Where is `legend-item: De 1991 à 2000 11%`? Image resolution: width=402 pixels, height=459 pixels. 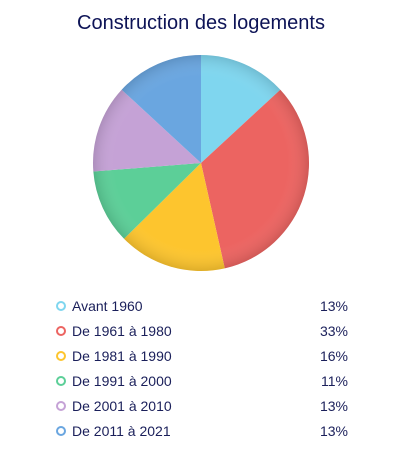 legend-item: De 1991 à 2000 11% is located at coordinates (202, 380).